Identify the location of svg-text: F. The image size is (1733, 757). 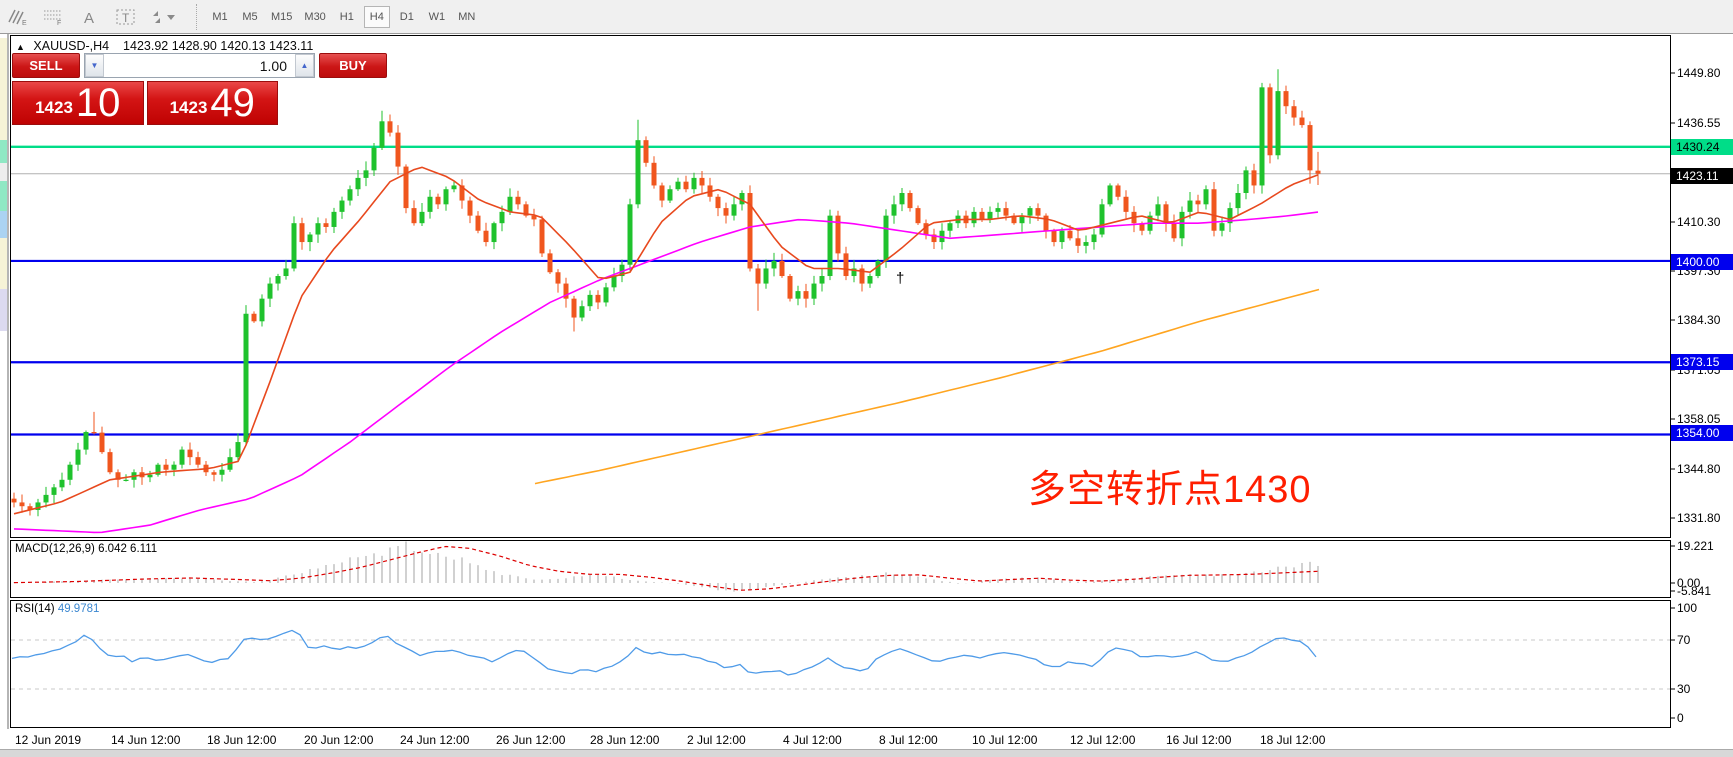
(59, 23).